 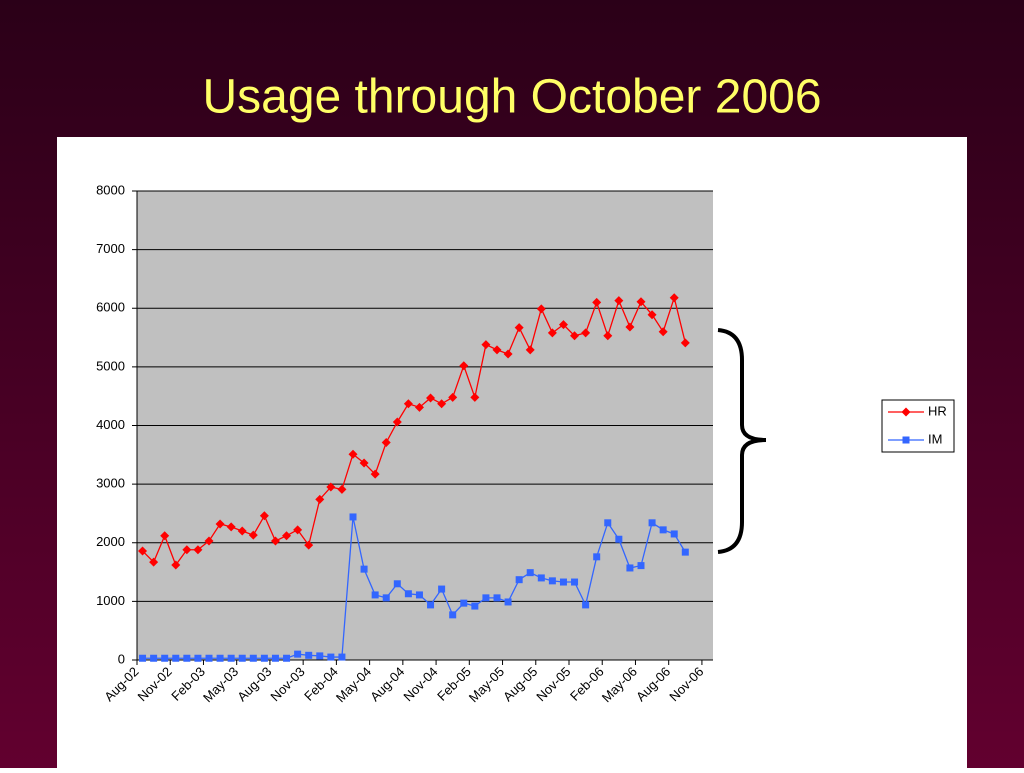 I want to click on brace, so click(x=742, y=441).